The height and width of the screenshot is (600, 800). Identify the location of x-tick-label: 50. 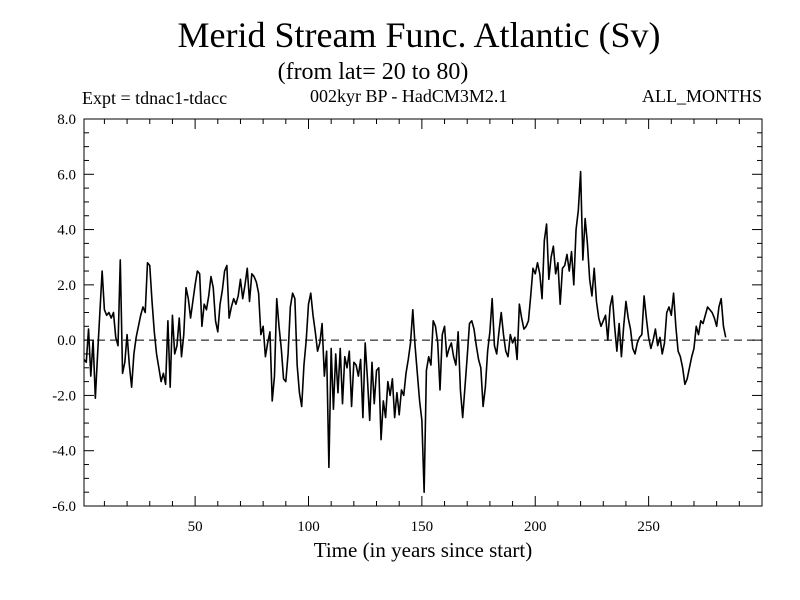
(195, 527).